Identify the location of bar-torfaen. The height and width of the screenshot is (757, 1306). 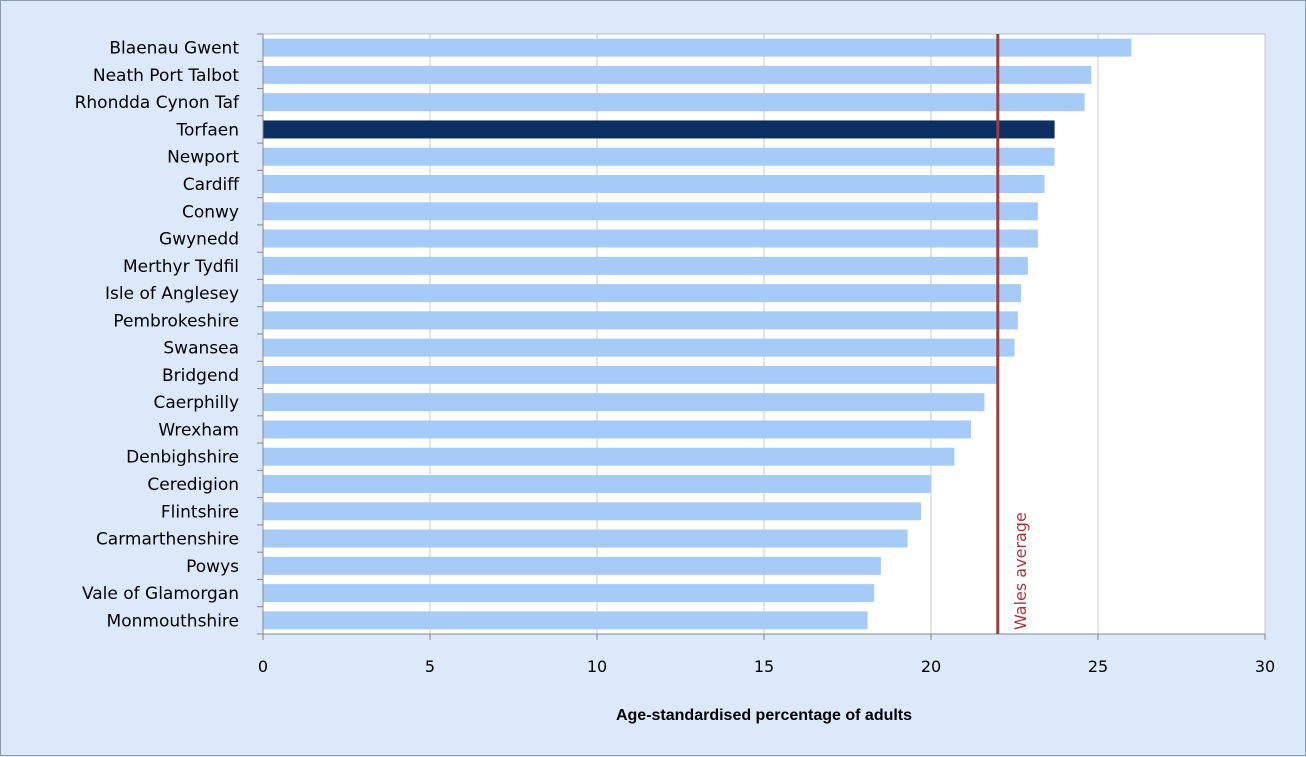
(659, 129).